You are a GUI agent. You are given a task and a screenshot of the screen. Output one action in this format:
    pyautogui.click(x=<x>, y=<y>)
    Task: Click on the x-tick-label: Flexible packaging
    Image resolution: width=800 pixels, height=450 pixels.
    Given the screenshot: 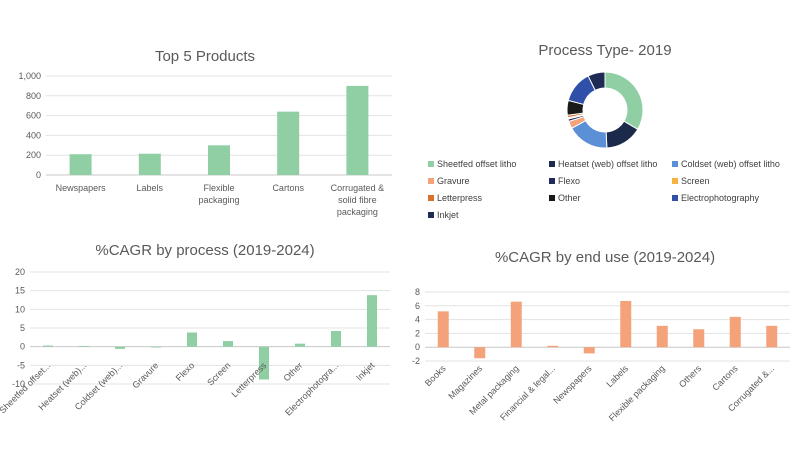 What is the action you would take?
    pyautogui.click(x=218, y=194)
    